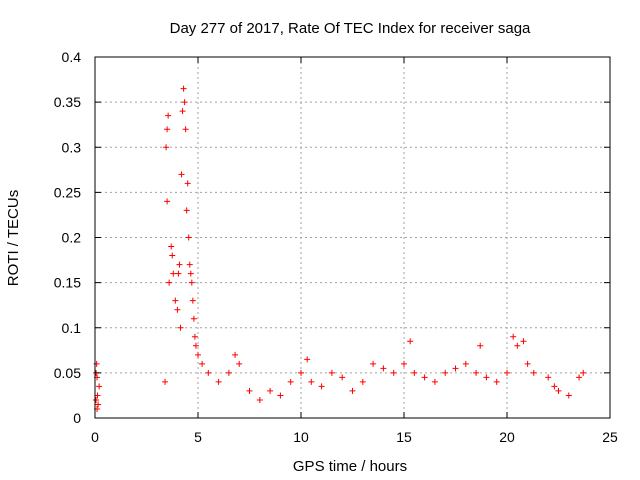 This screenshot has height=480, width=640. Describe the element at coordinates (72, 147) in the screenshot. I see `y-tick-label: 0.3` at that location.